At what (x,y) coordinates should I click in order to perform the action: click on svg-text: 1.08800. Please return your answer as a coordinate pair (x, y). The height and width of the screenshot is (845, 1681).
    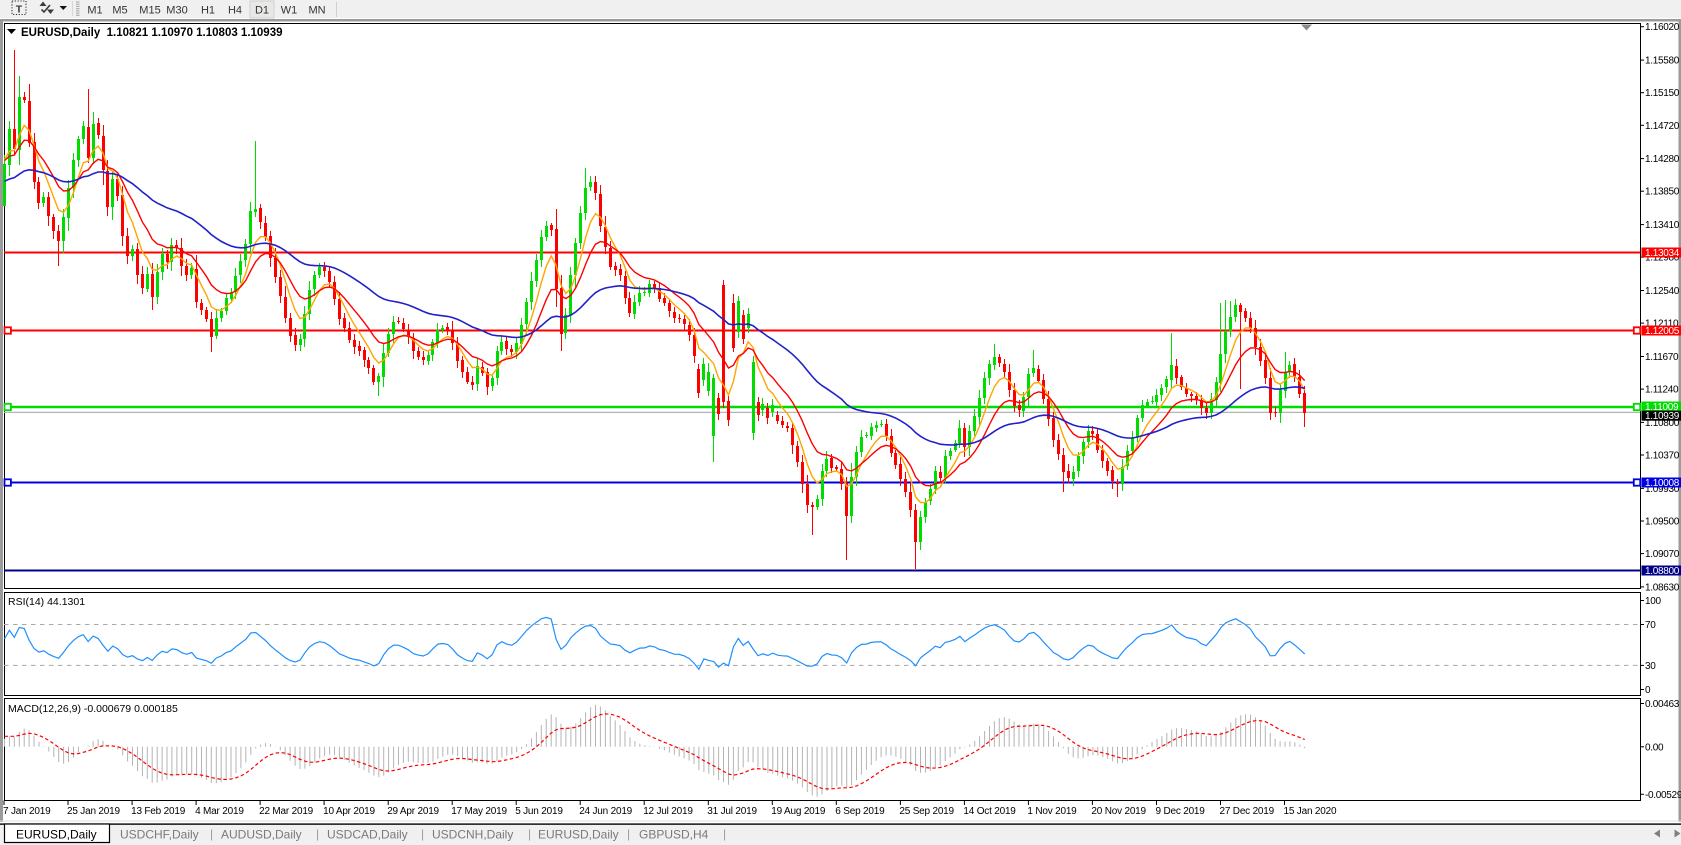
    Looking at the image, I should click on (1662, 571).